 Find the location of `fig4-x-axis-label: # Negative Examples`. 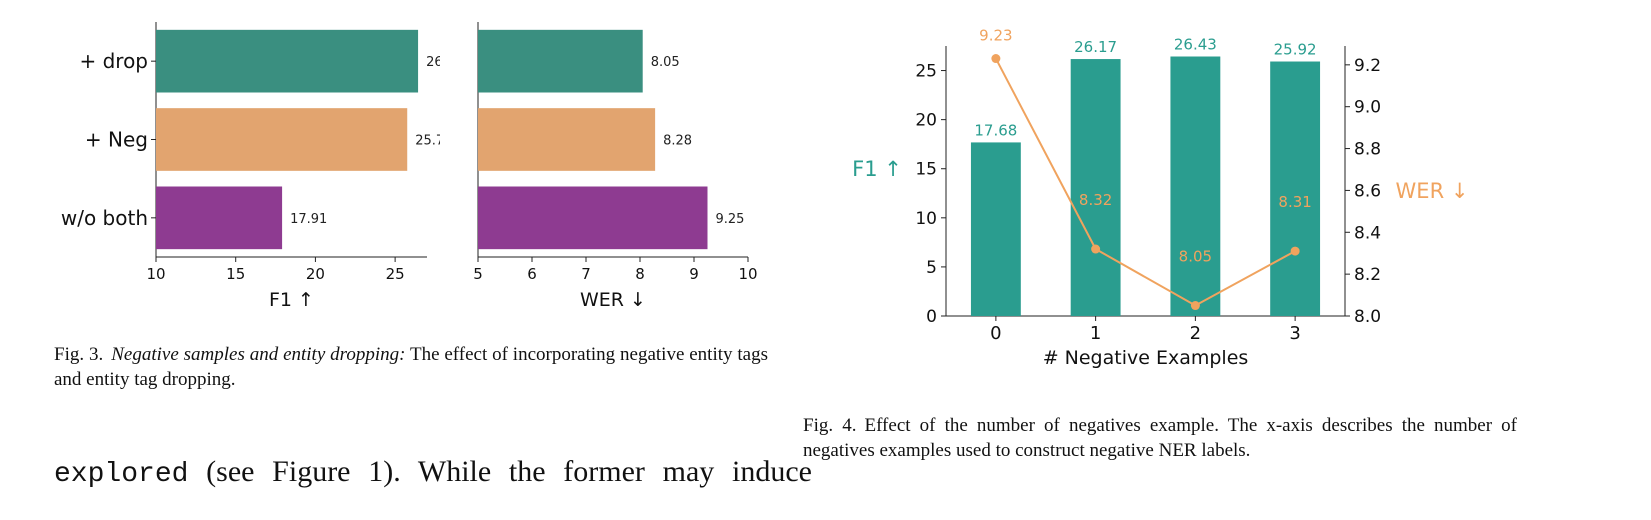

fig4-x-axis-label: # Negative Examples is located at coordinates (1146, 358).